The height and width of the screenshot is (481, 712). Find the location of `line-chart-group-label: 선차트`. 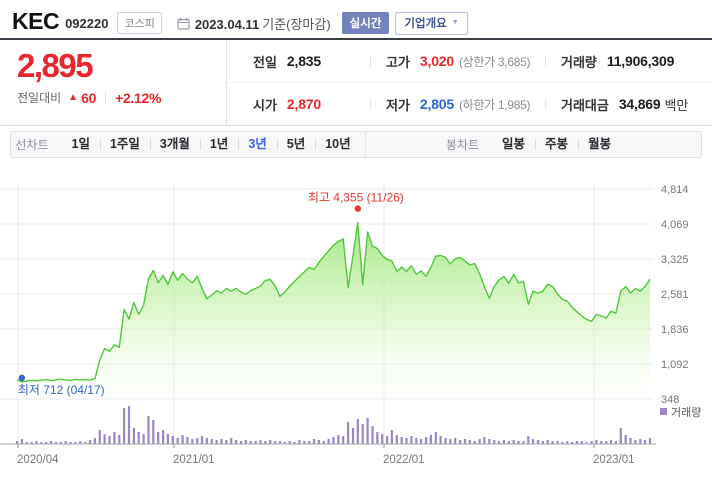

line-chart-group-label: 선차트 is located at coordinates (32, 145).